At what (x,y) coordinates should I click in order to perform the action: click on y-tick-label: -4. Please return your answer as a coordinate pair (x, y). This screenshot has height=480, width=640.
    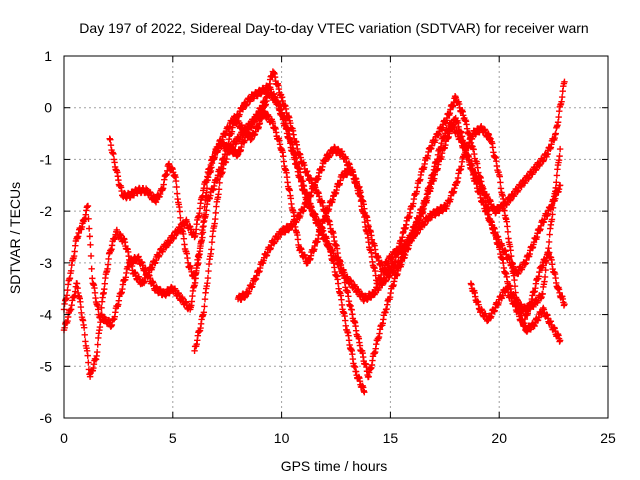
    Looking at the image, I should click on (46, 315).